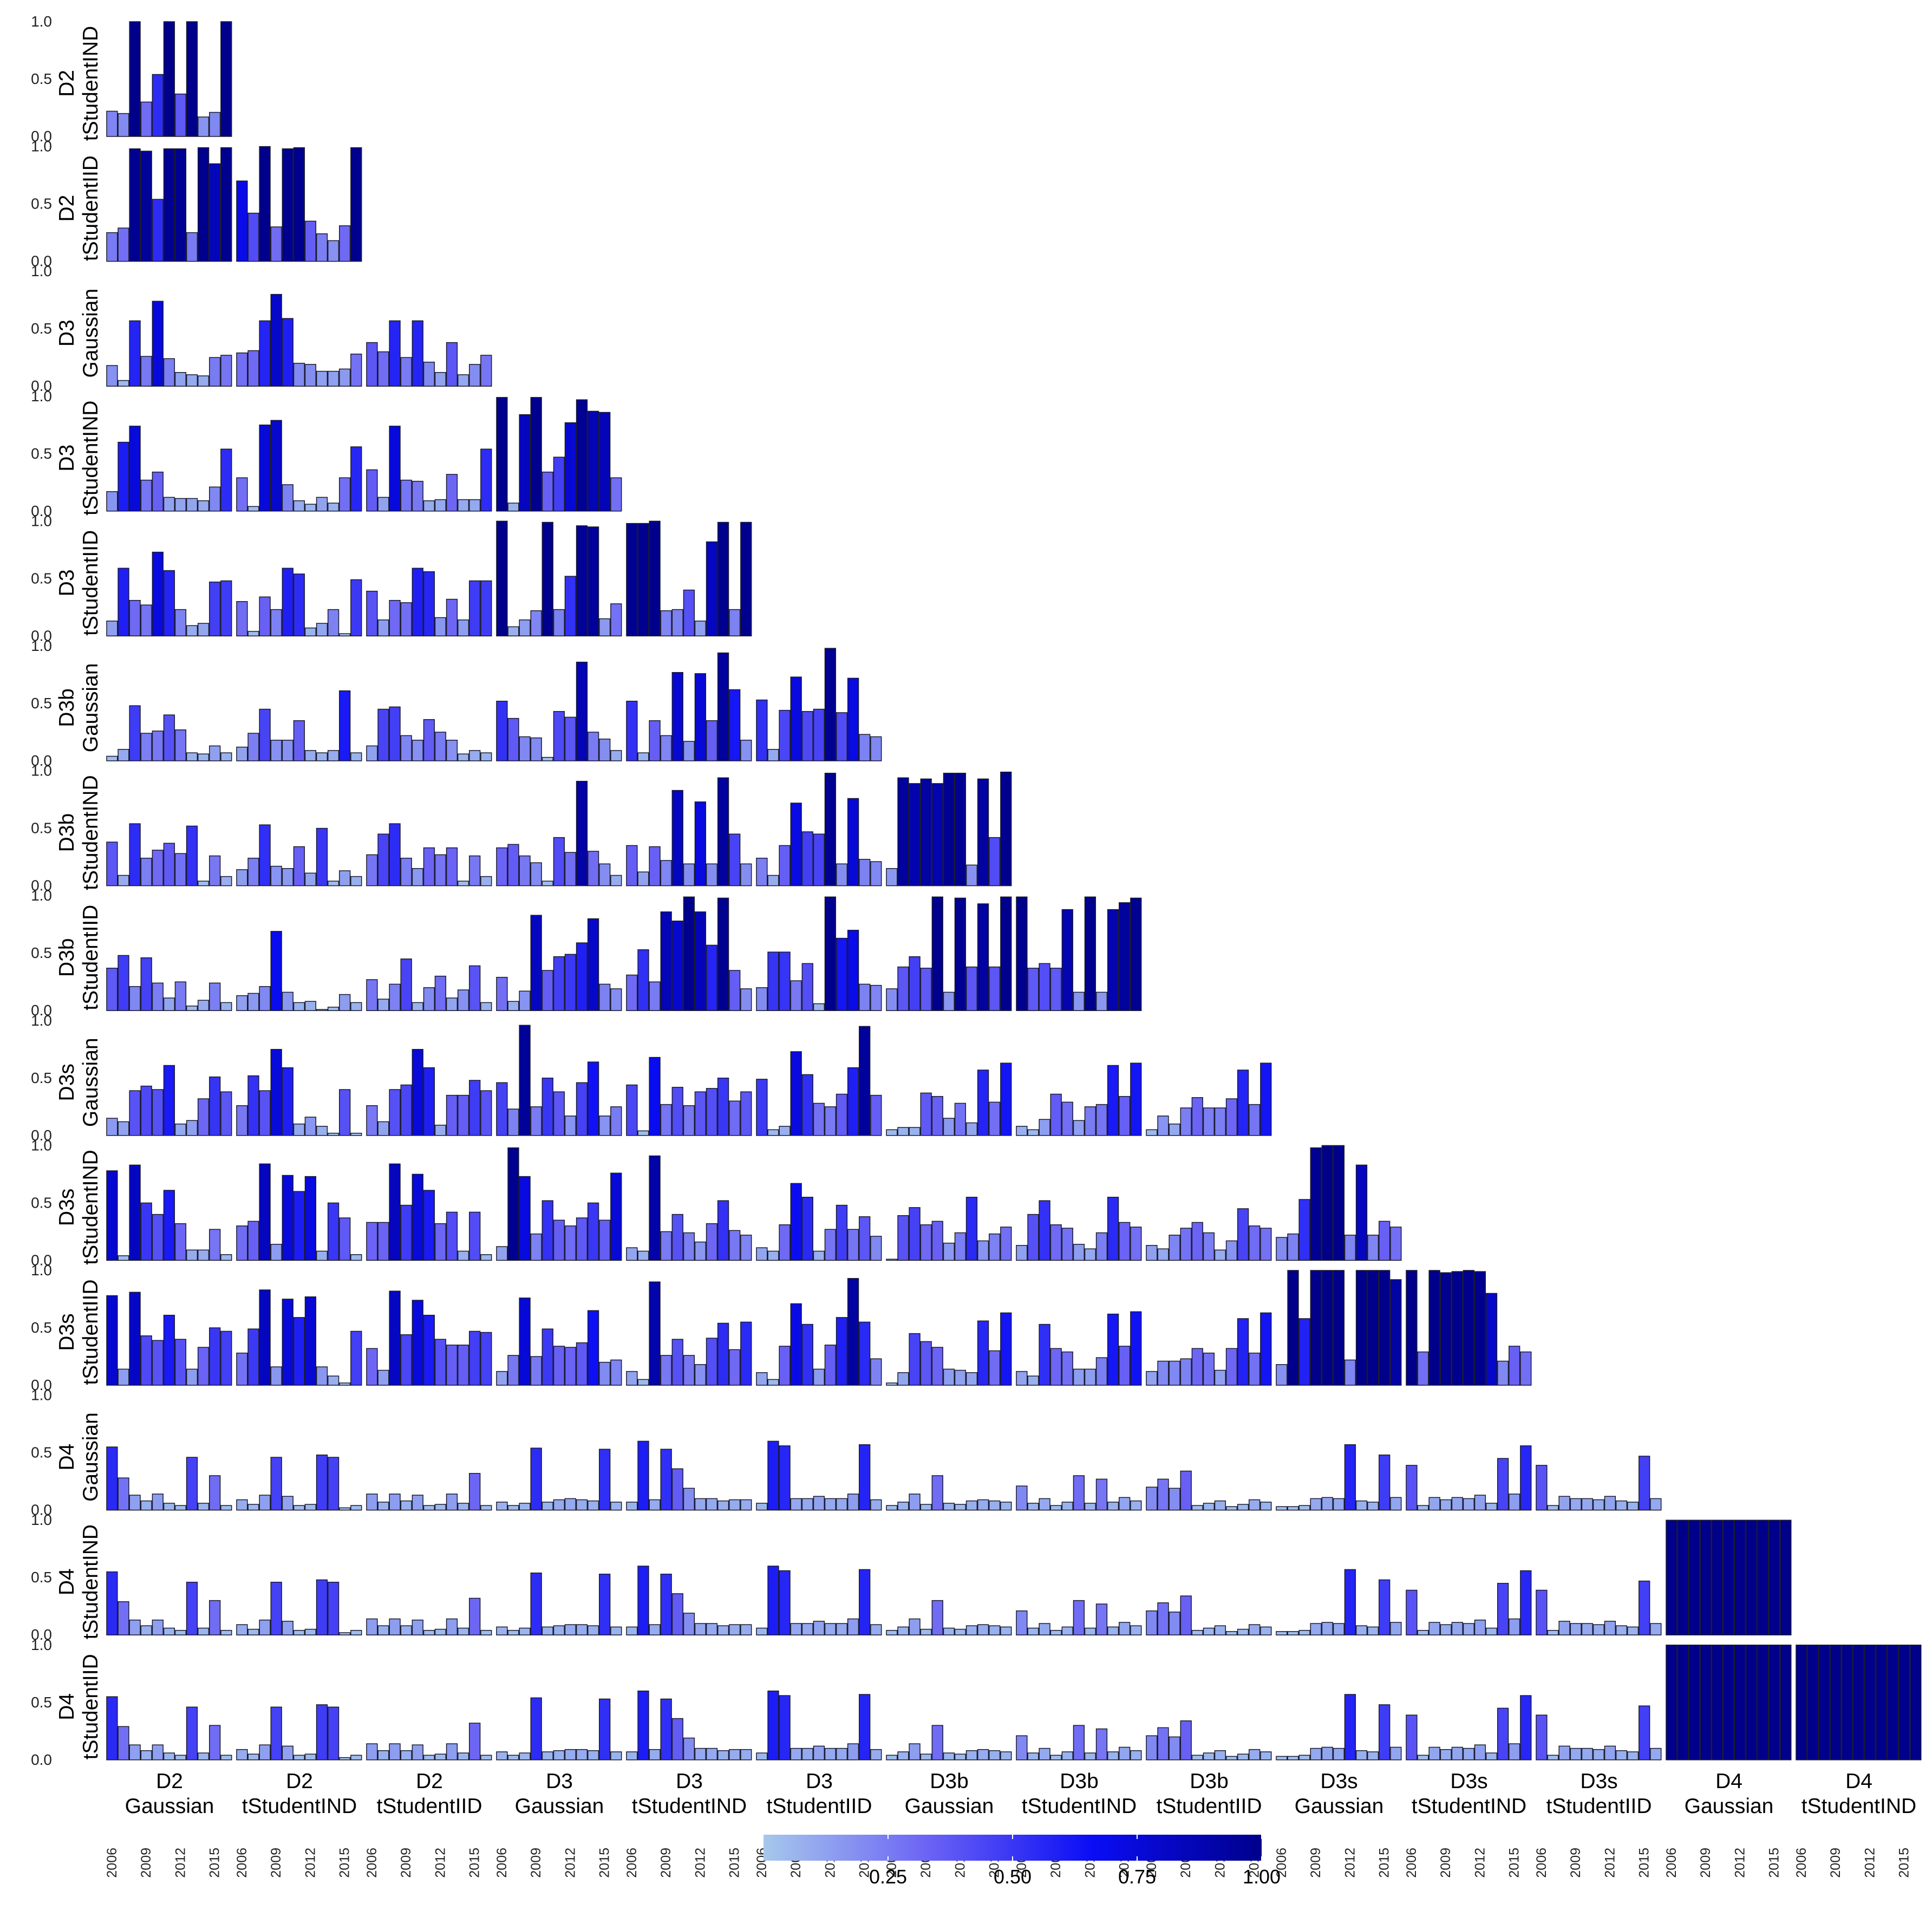  What do you see at coordinates (1740, 1863) in the screenshot?
I see `x-tick-label: 2012` at bounding box center [1740, 1863].